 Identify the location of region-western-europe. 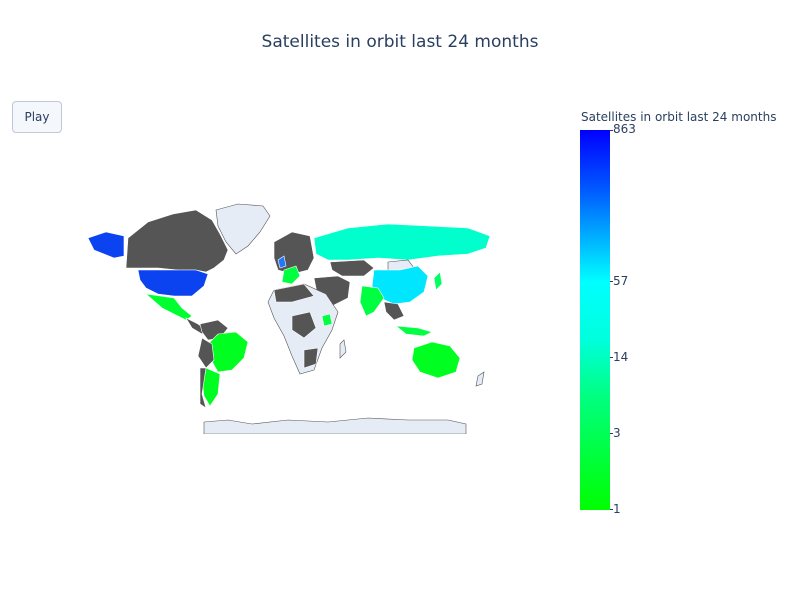
(291, 275).